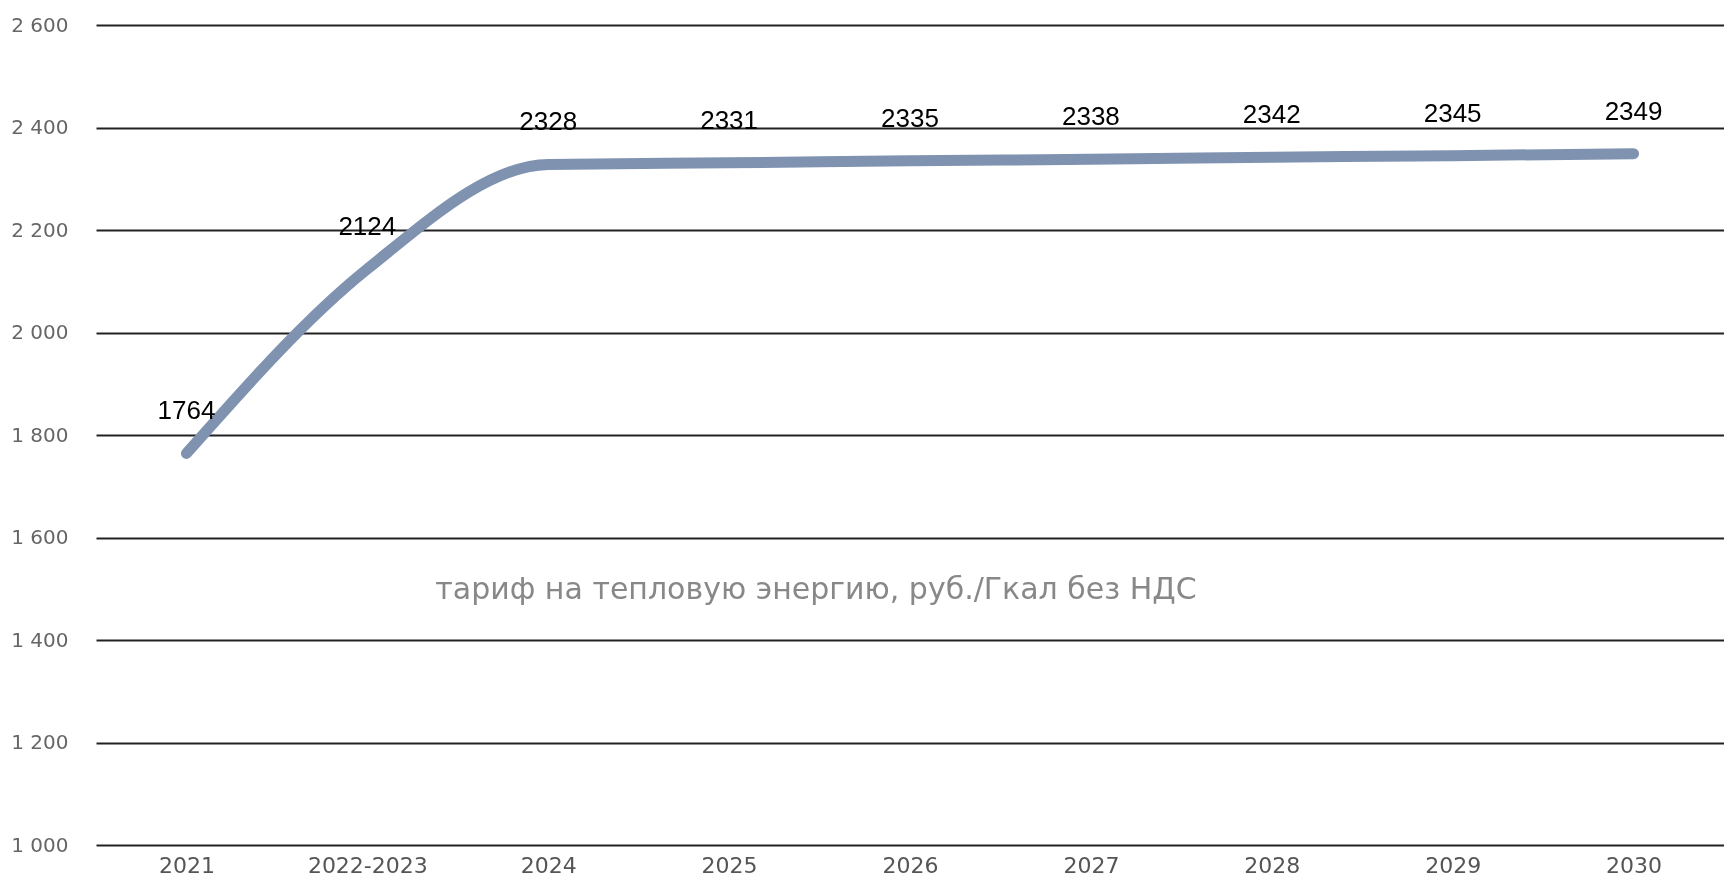  Describe the element at coordinates (910, 117) in the screenshot. I see `data-label: 2335` at that location.